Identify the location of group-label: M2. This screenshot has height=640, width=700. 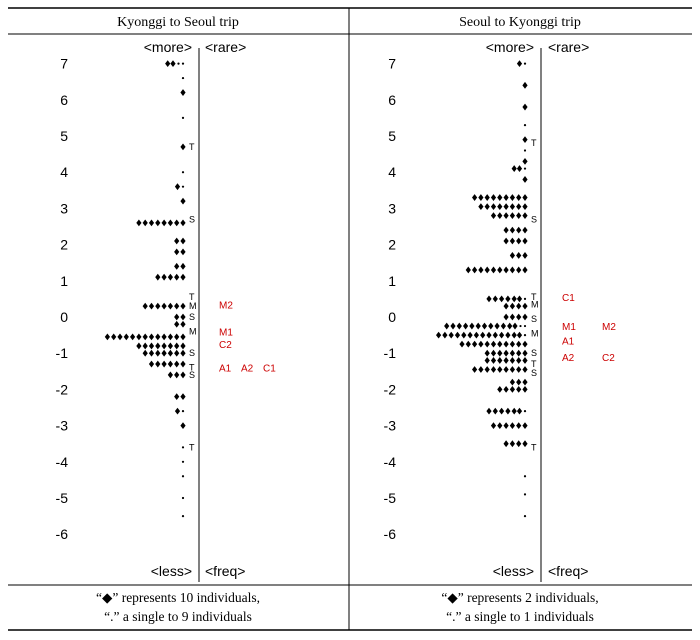
(609, 327).